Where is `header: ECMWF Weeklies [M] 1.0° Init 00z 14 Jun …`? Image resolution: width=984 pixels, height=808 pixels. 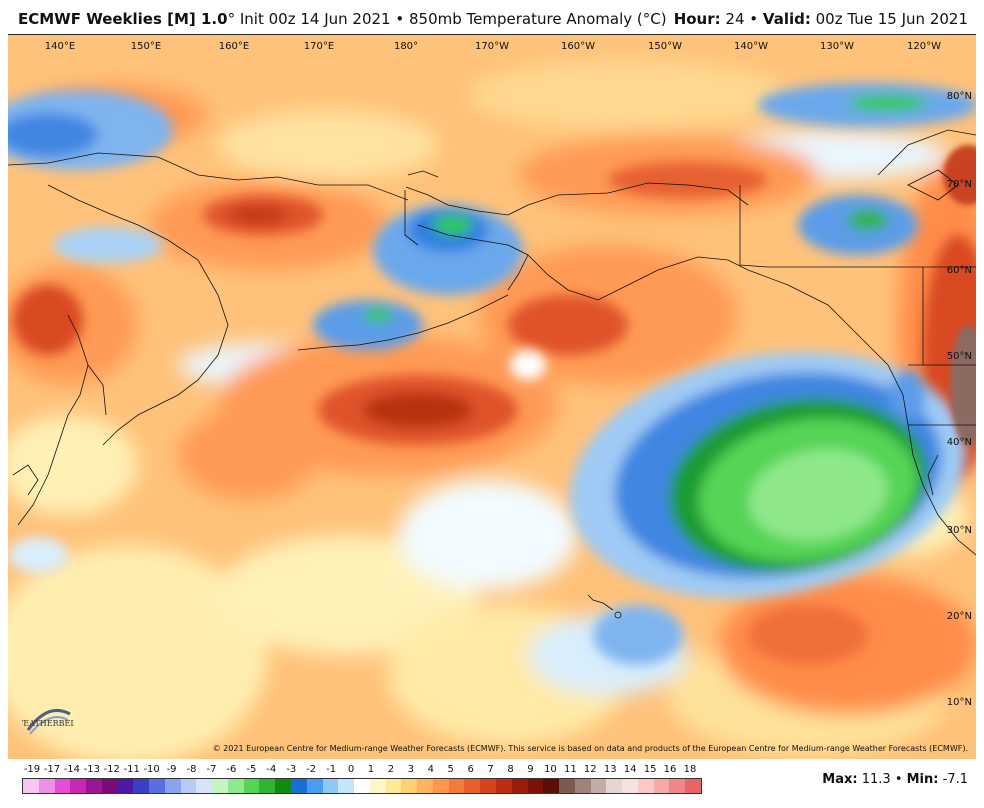 header: ECMWF Weeklies [M] 1.0° Init 00z 14 Jun … is located at coordinates (492, 17).